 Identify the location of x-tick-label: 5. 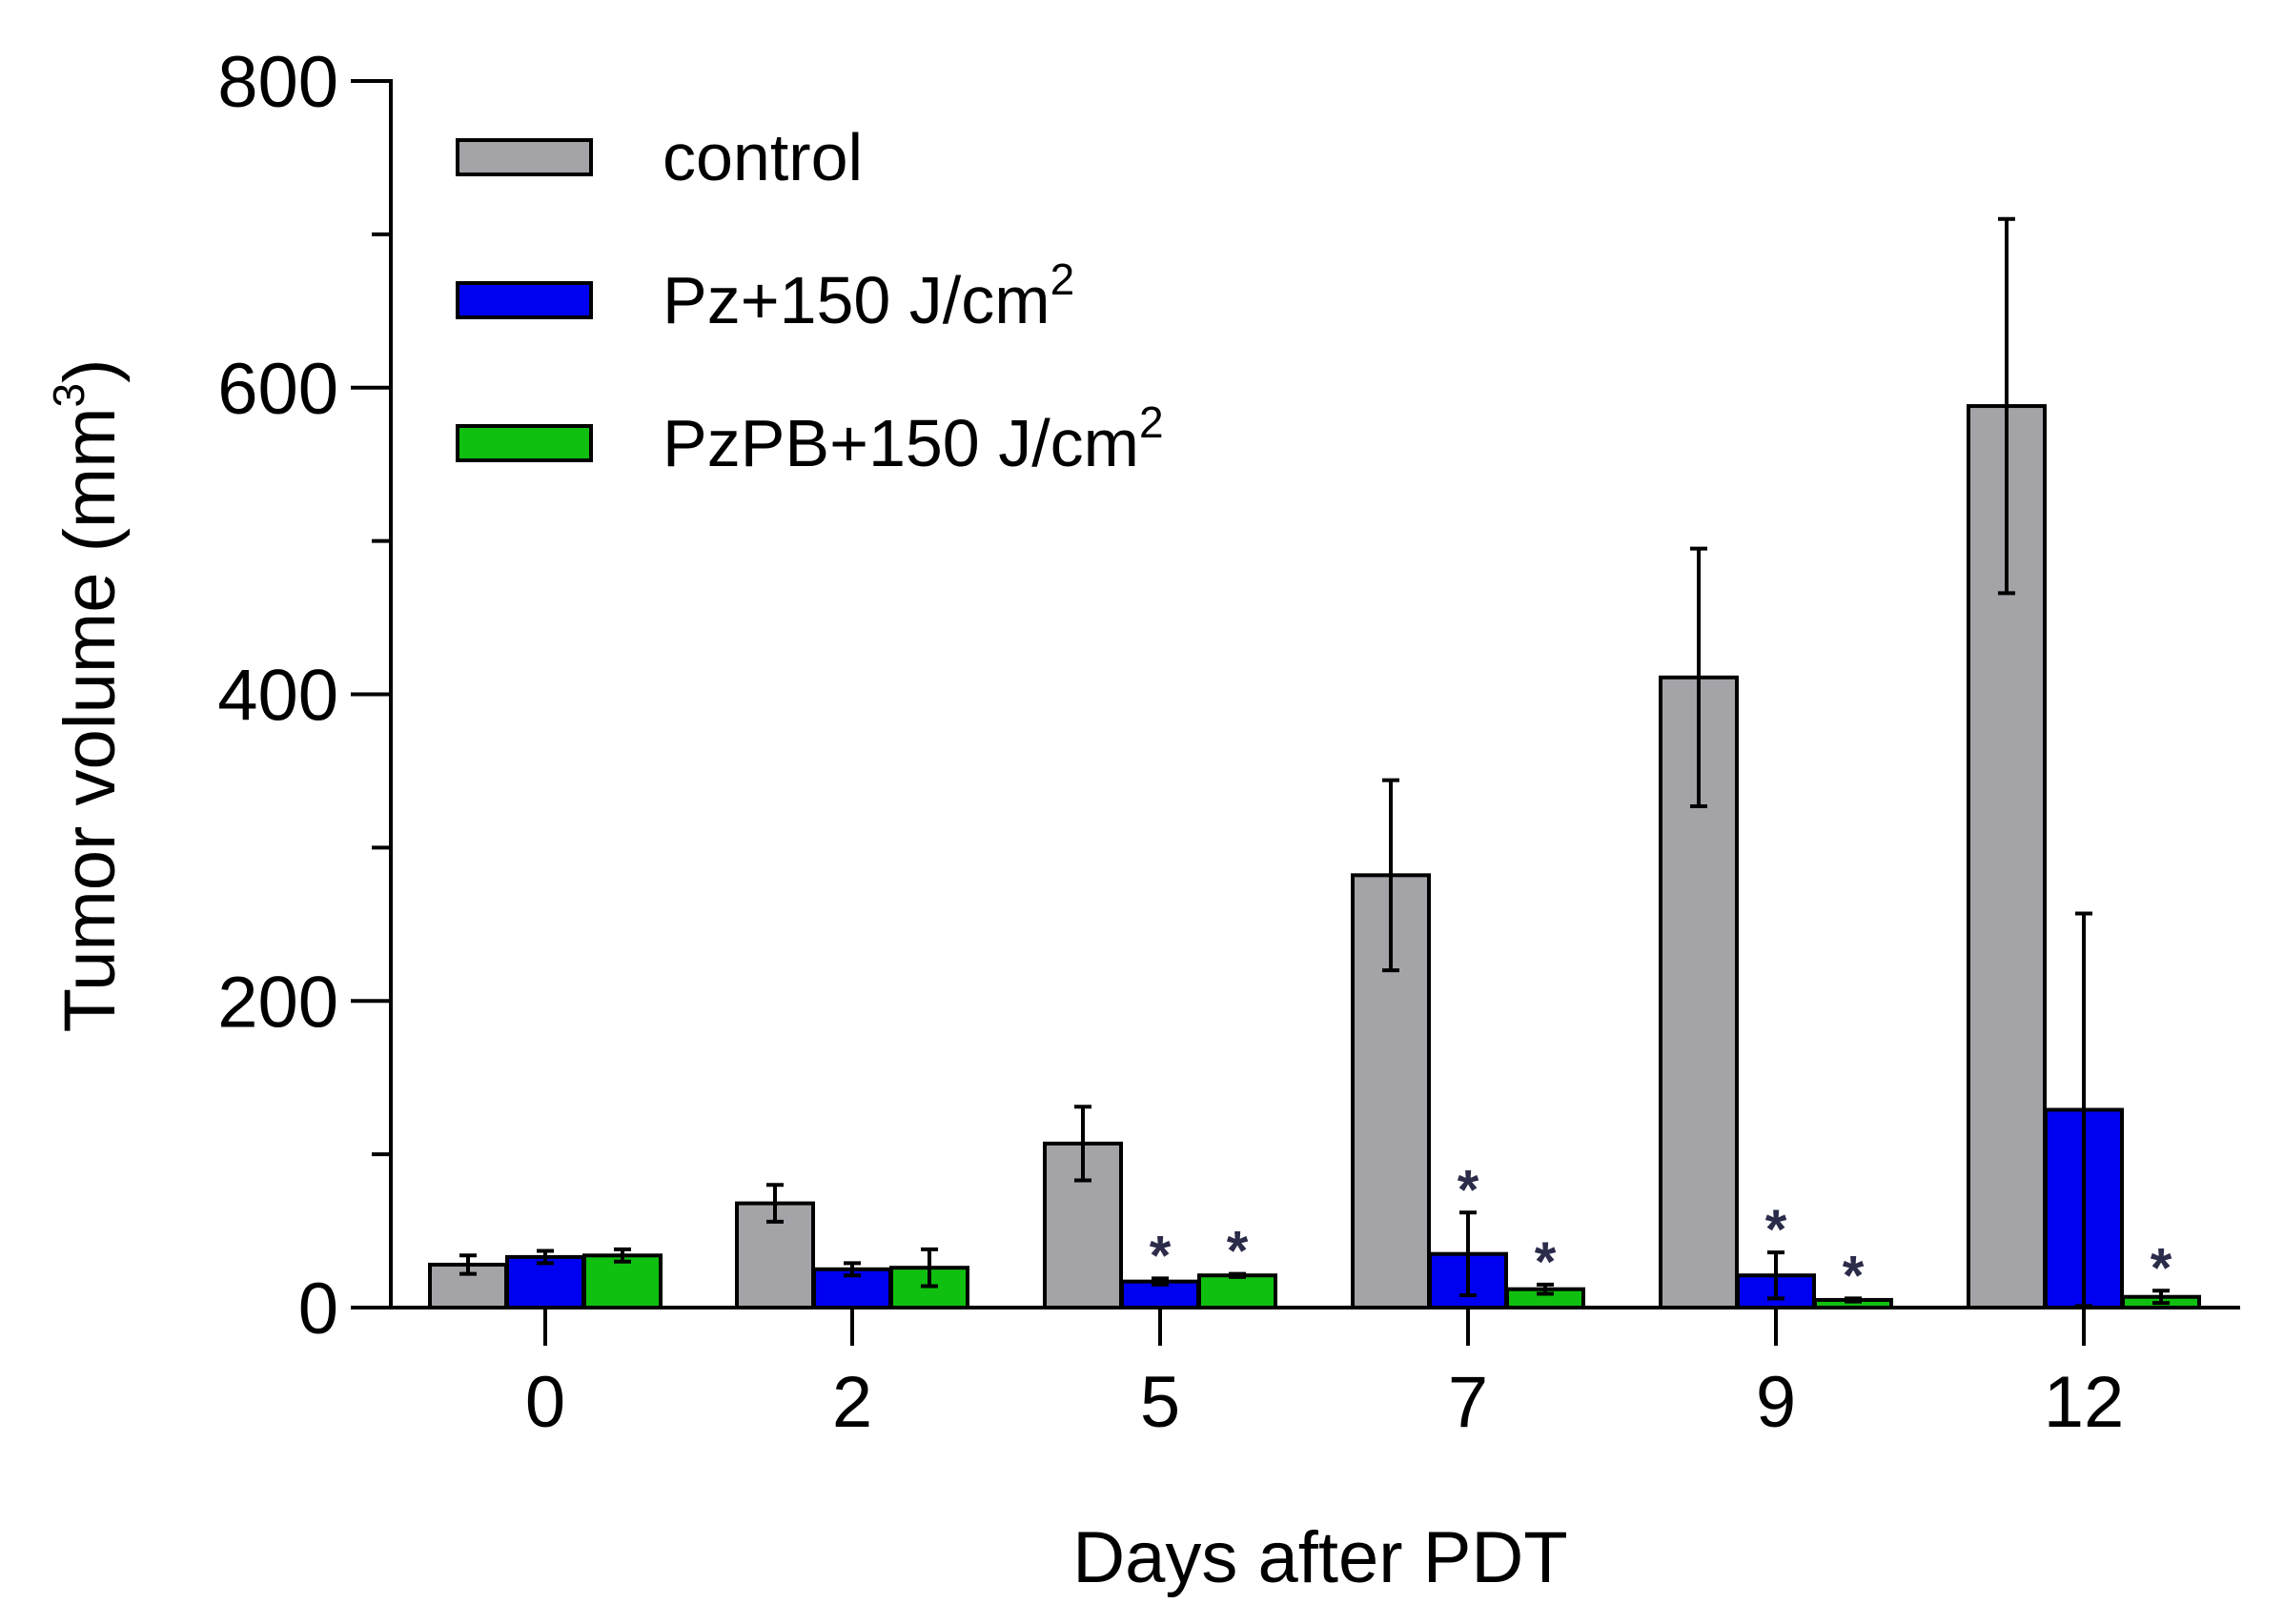
(1160, 1402).